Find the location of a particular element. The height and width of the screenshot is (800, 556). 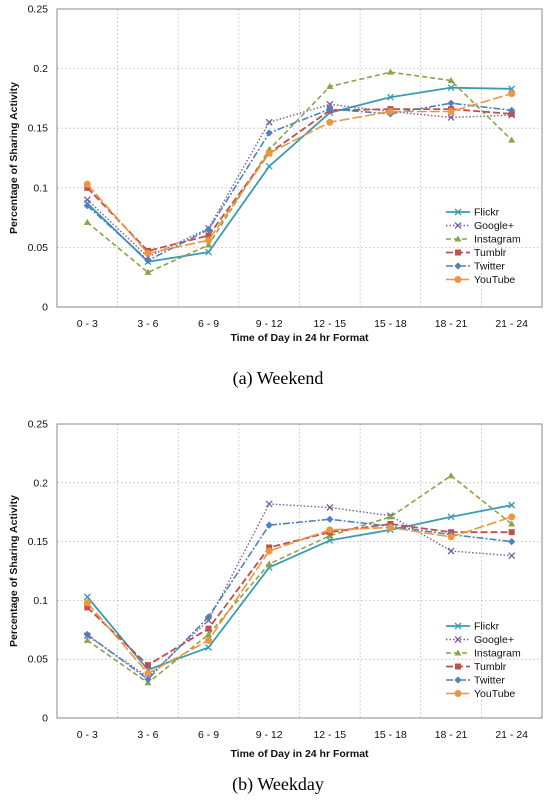

y-tick-label: 0.2 is located at coordinates (40, 483).